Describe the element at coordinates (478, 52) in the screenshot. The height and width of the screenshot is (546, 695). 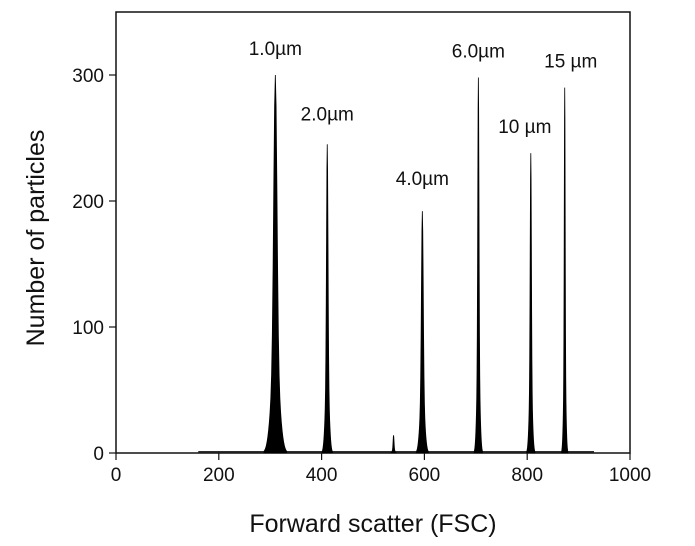
I see `peak-label-3: 6.0µm` at that location.